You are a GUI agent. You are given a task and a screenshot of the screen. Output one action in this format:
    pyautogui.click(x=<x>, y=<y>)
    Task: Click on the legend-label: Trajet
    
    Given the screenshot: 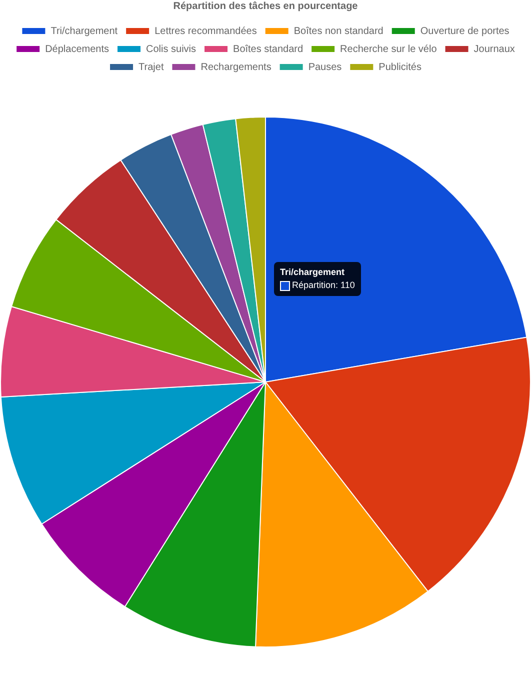 What is the action you would take?
    pyautogui.click(x=151, y=67)
    